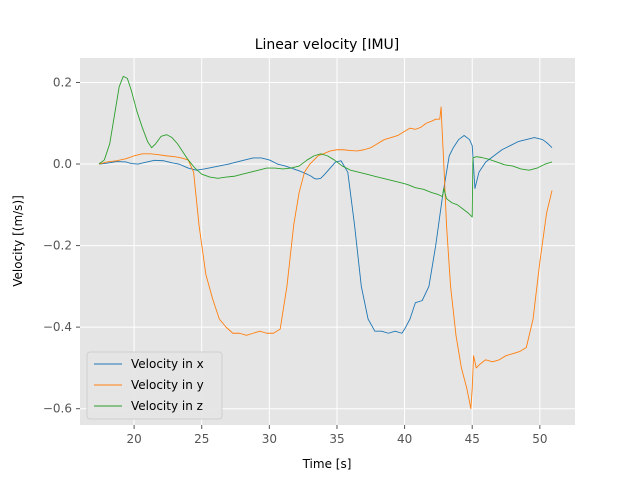 The height and width of the screenshot is (480, 640). What do you see at coordinates (57, 327) in the screenshot?
I see `y-tick-label: −0.4` at bounding box center [57, 327].